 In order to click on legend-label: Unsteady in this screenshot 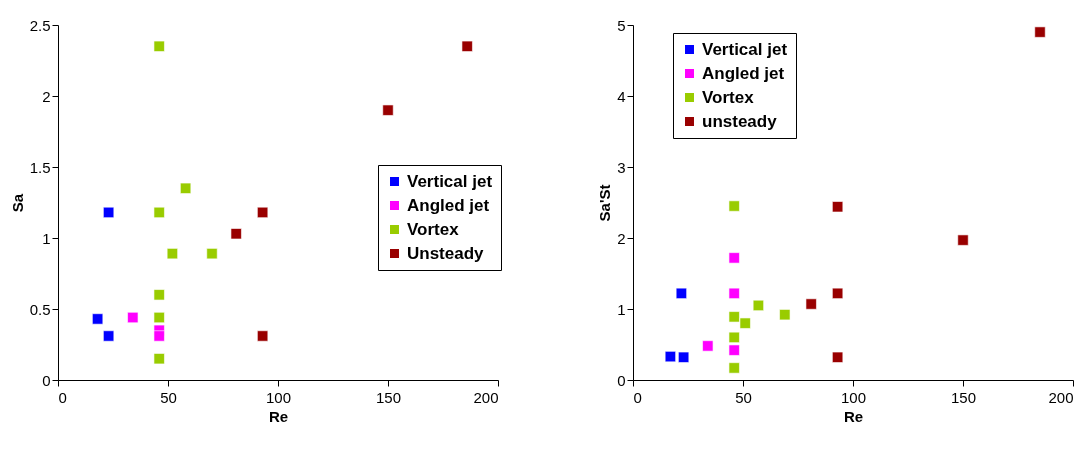, I will do `click(446, 253)`.